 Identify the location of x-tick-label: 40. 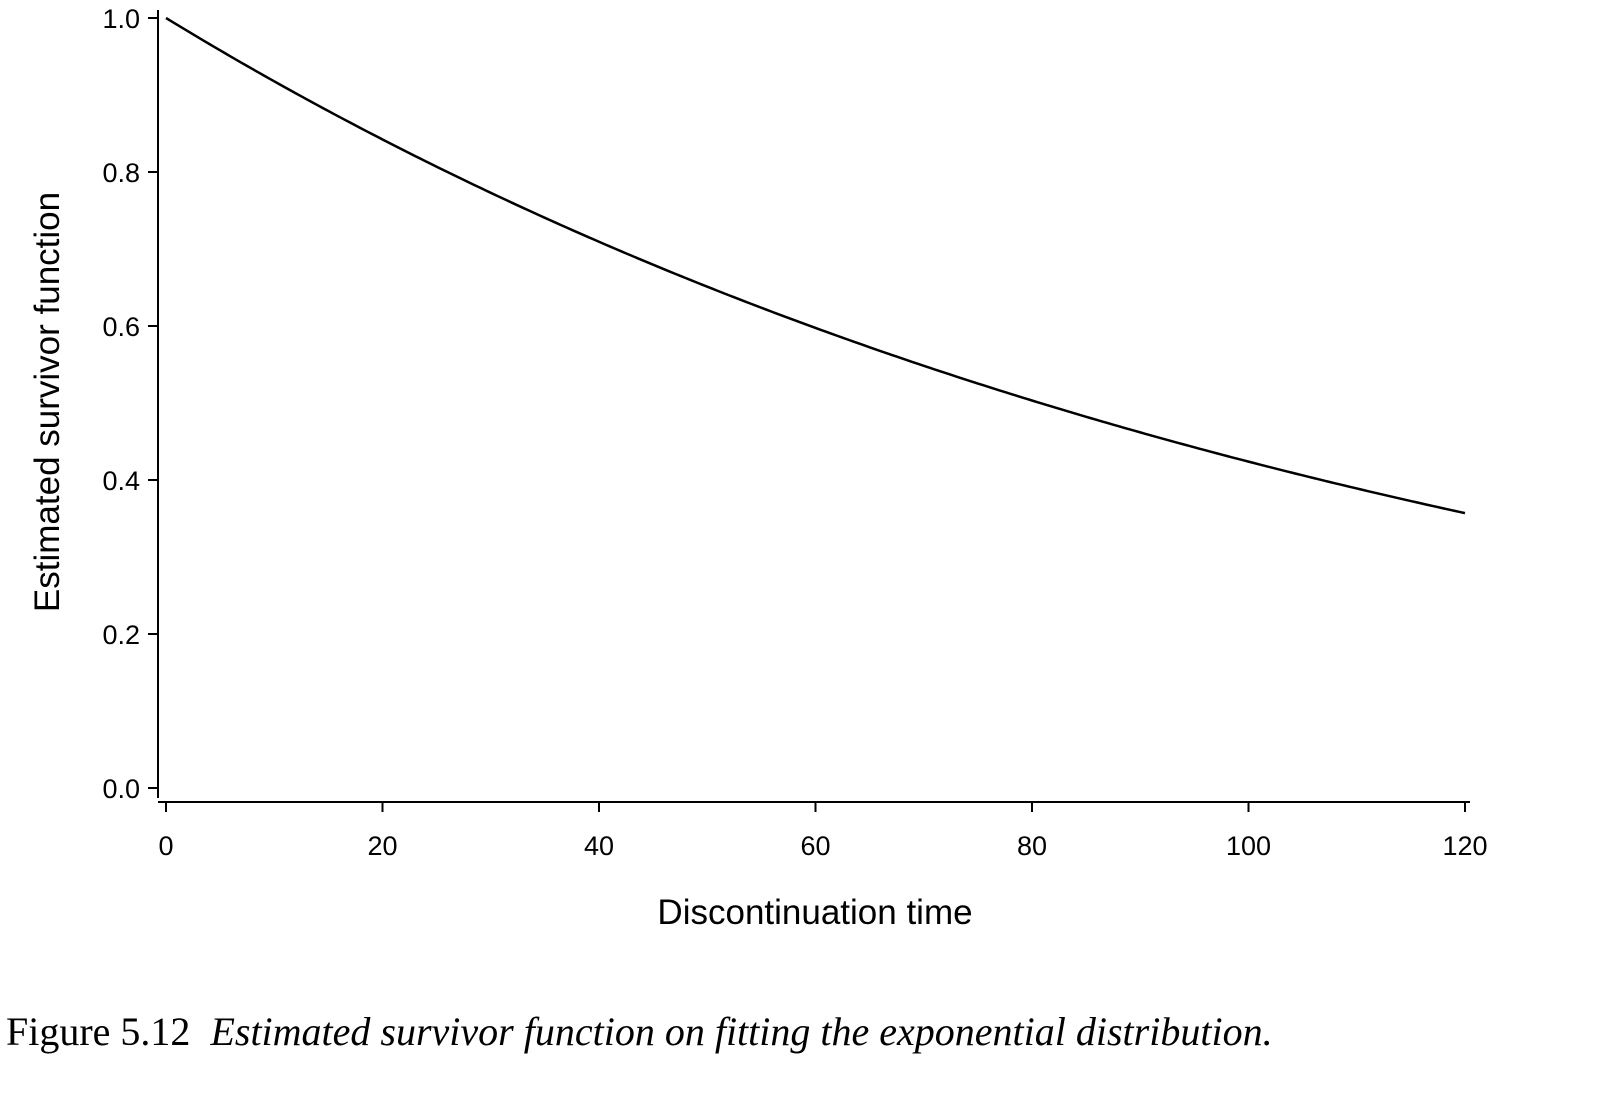
(599, 846).